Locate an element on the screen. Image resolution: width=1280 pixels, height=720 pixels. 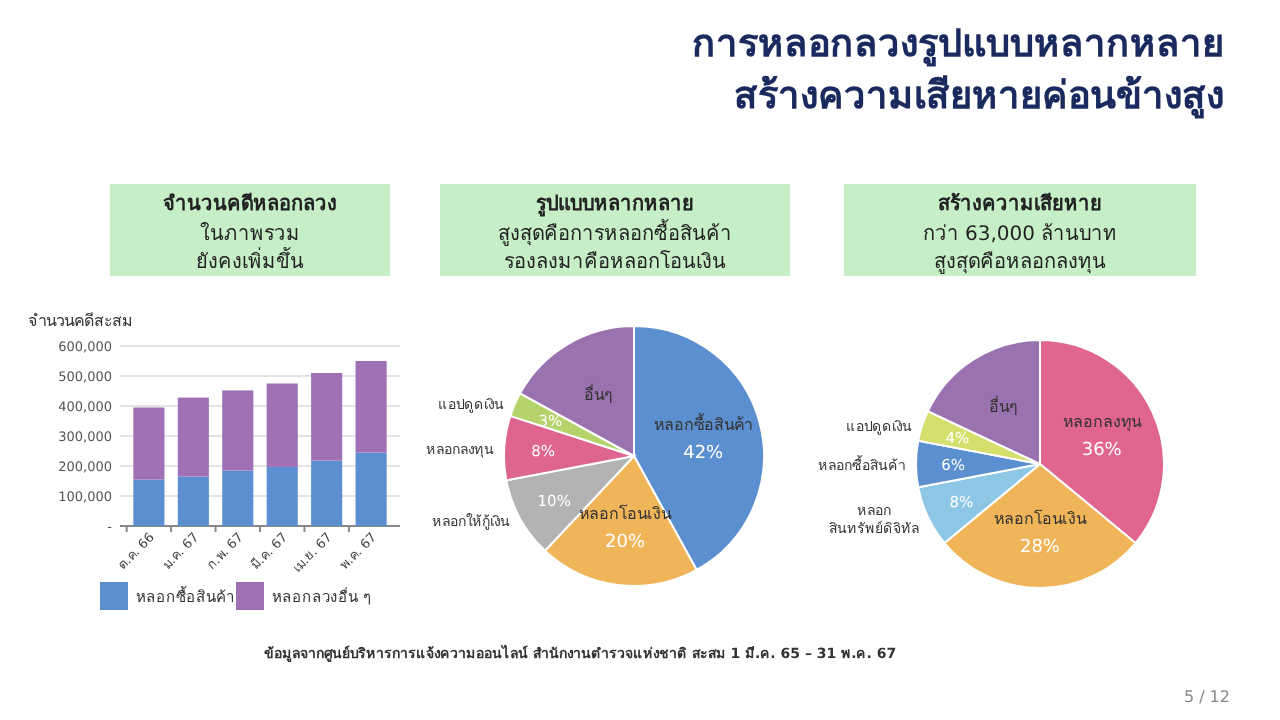
data-label: 20% is located at coordinates (625, 542).